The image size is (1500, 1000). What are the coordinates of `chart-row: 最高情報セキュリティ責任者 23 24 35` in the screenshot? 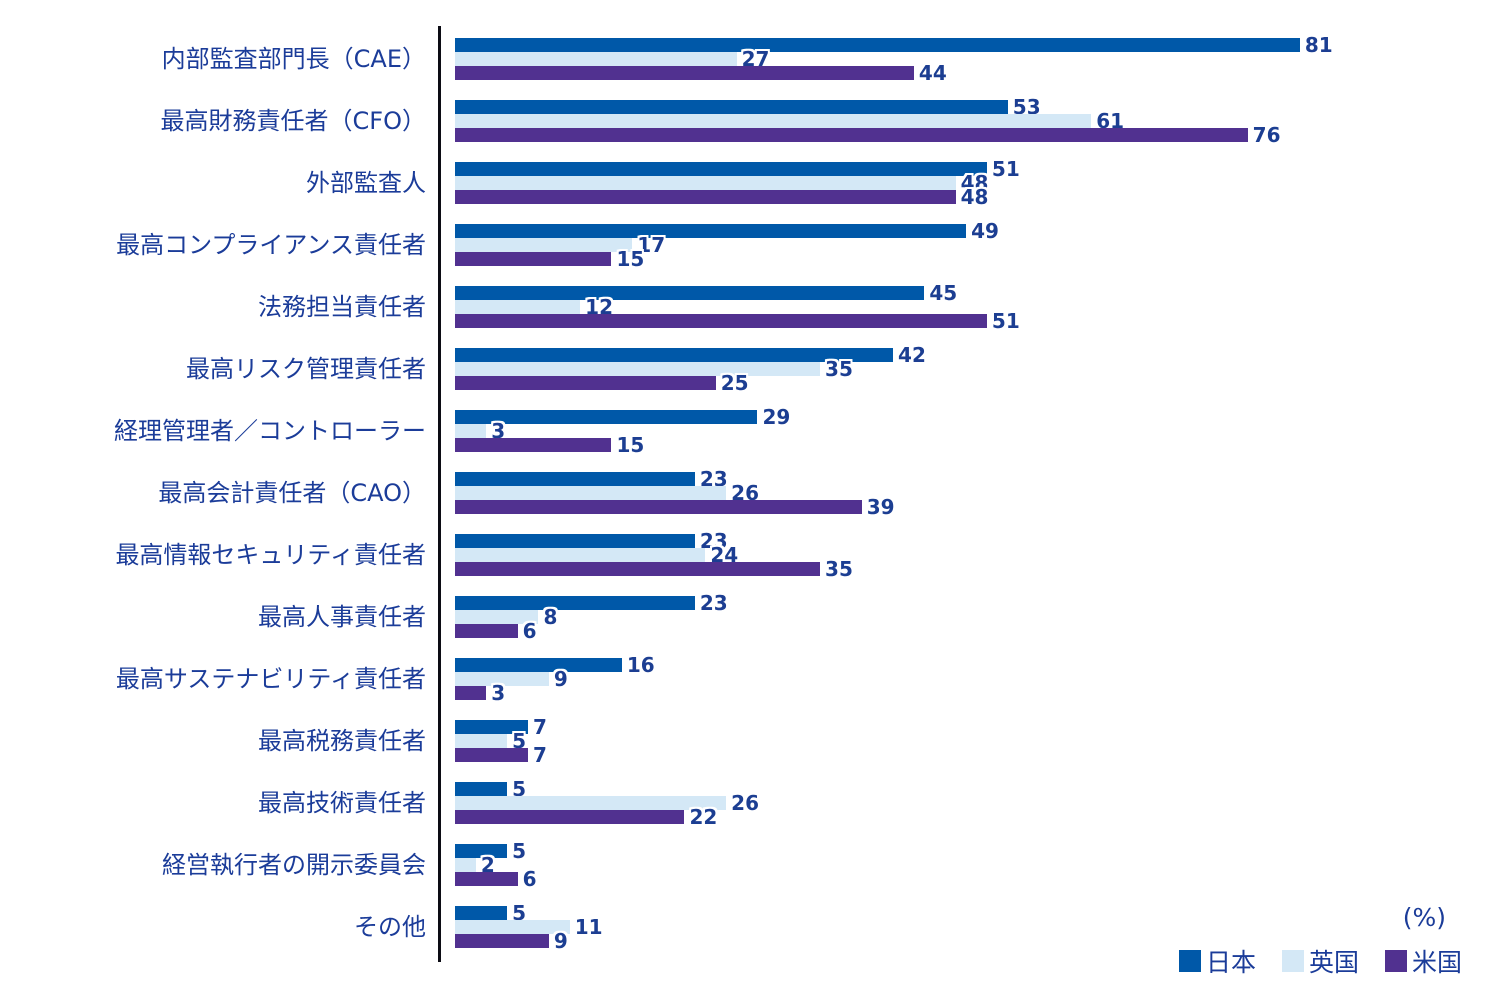 It's located at (750, 555).